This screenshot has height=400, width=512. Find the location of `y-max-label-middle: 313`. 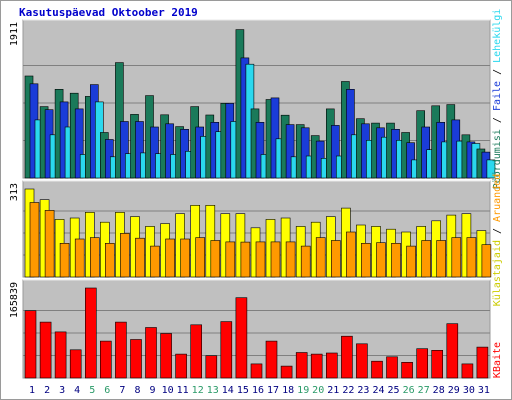

y-max-label-middle: 313 is located at coordinates (14, 192).